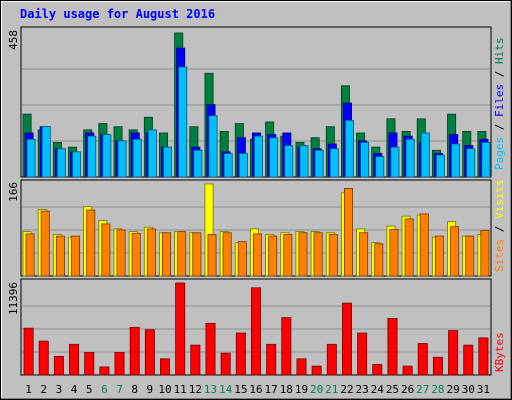 The image size is (512, 400). Describe the element at coordinates (13, 192) in the screenshot. I see `visits-ymax-label: 166` at that location.